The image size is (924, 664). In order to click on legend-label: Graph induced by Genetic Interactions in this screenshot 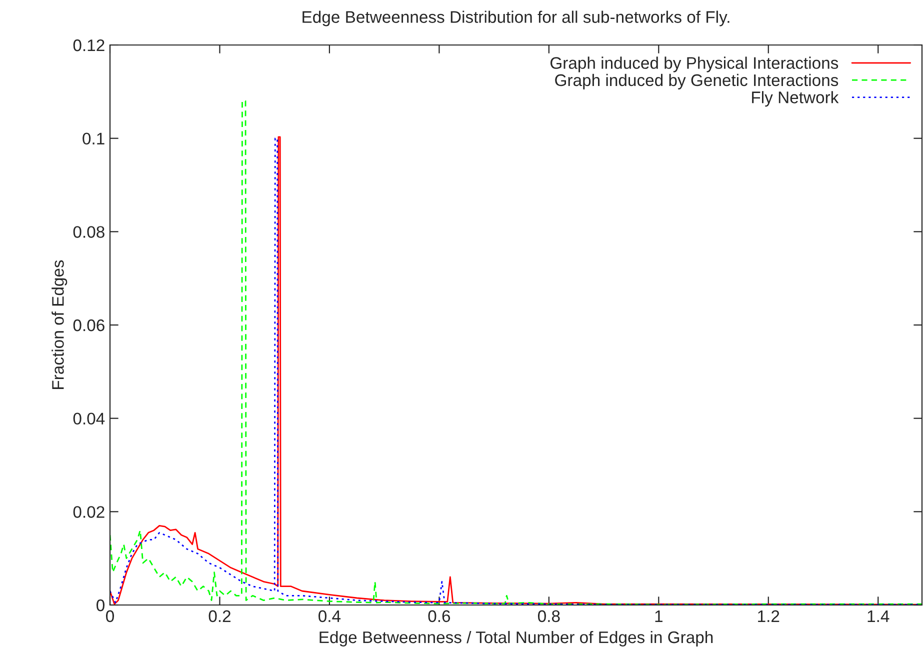, I will do `click(696, 82)`.